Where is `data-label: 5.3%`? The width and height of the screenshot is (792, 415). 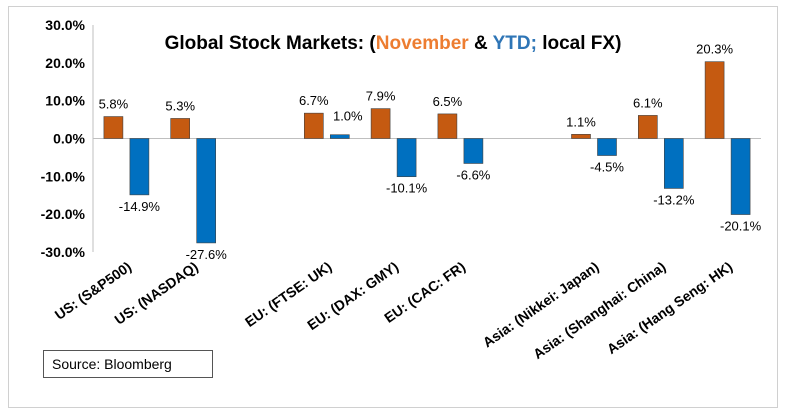
data-label: 5.3% is located at coordinates (180, 105).